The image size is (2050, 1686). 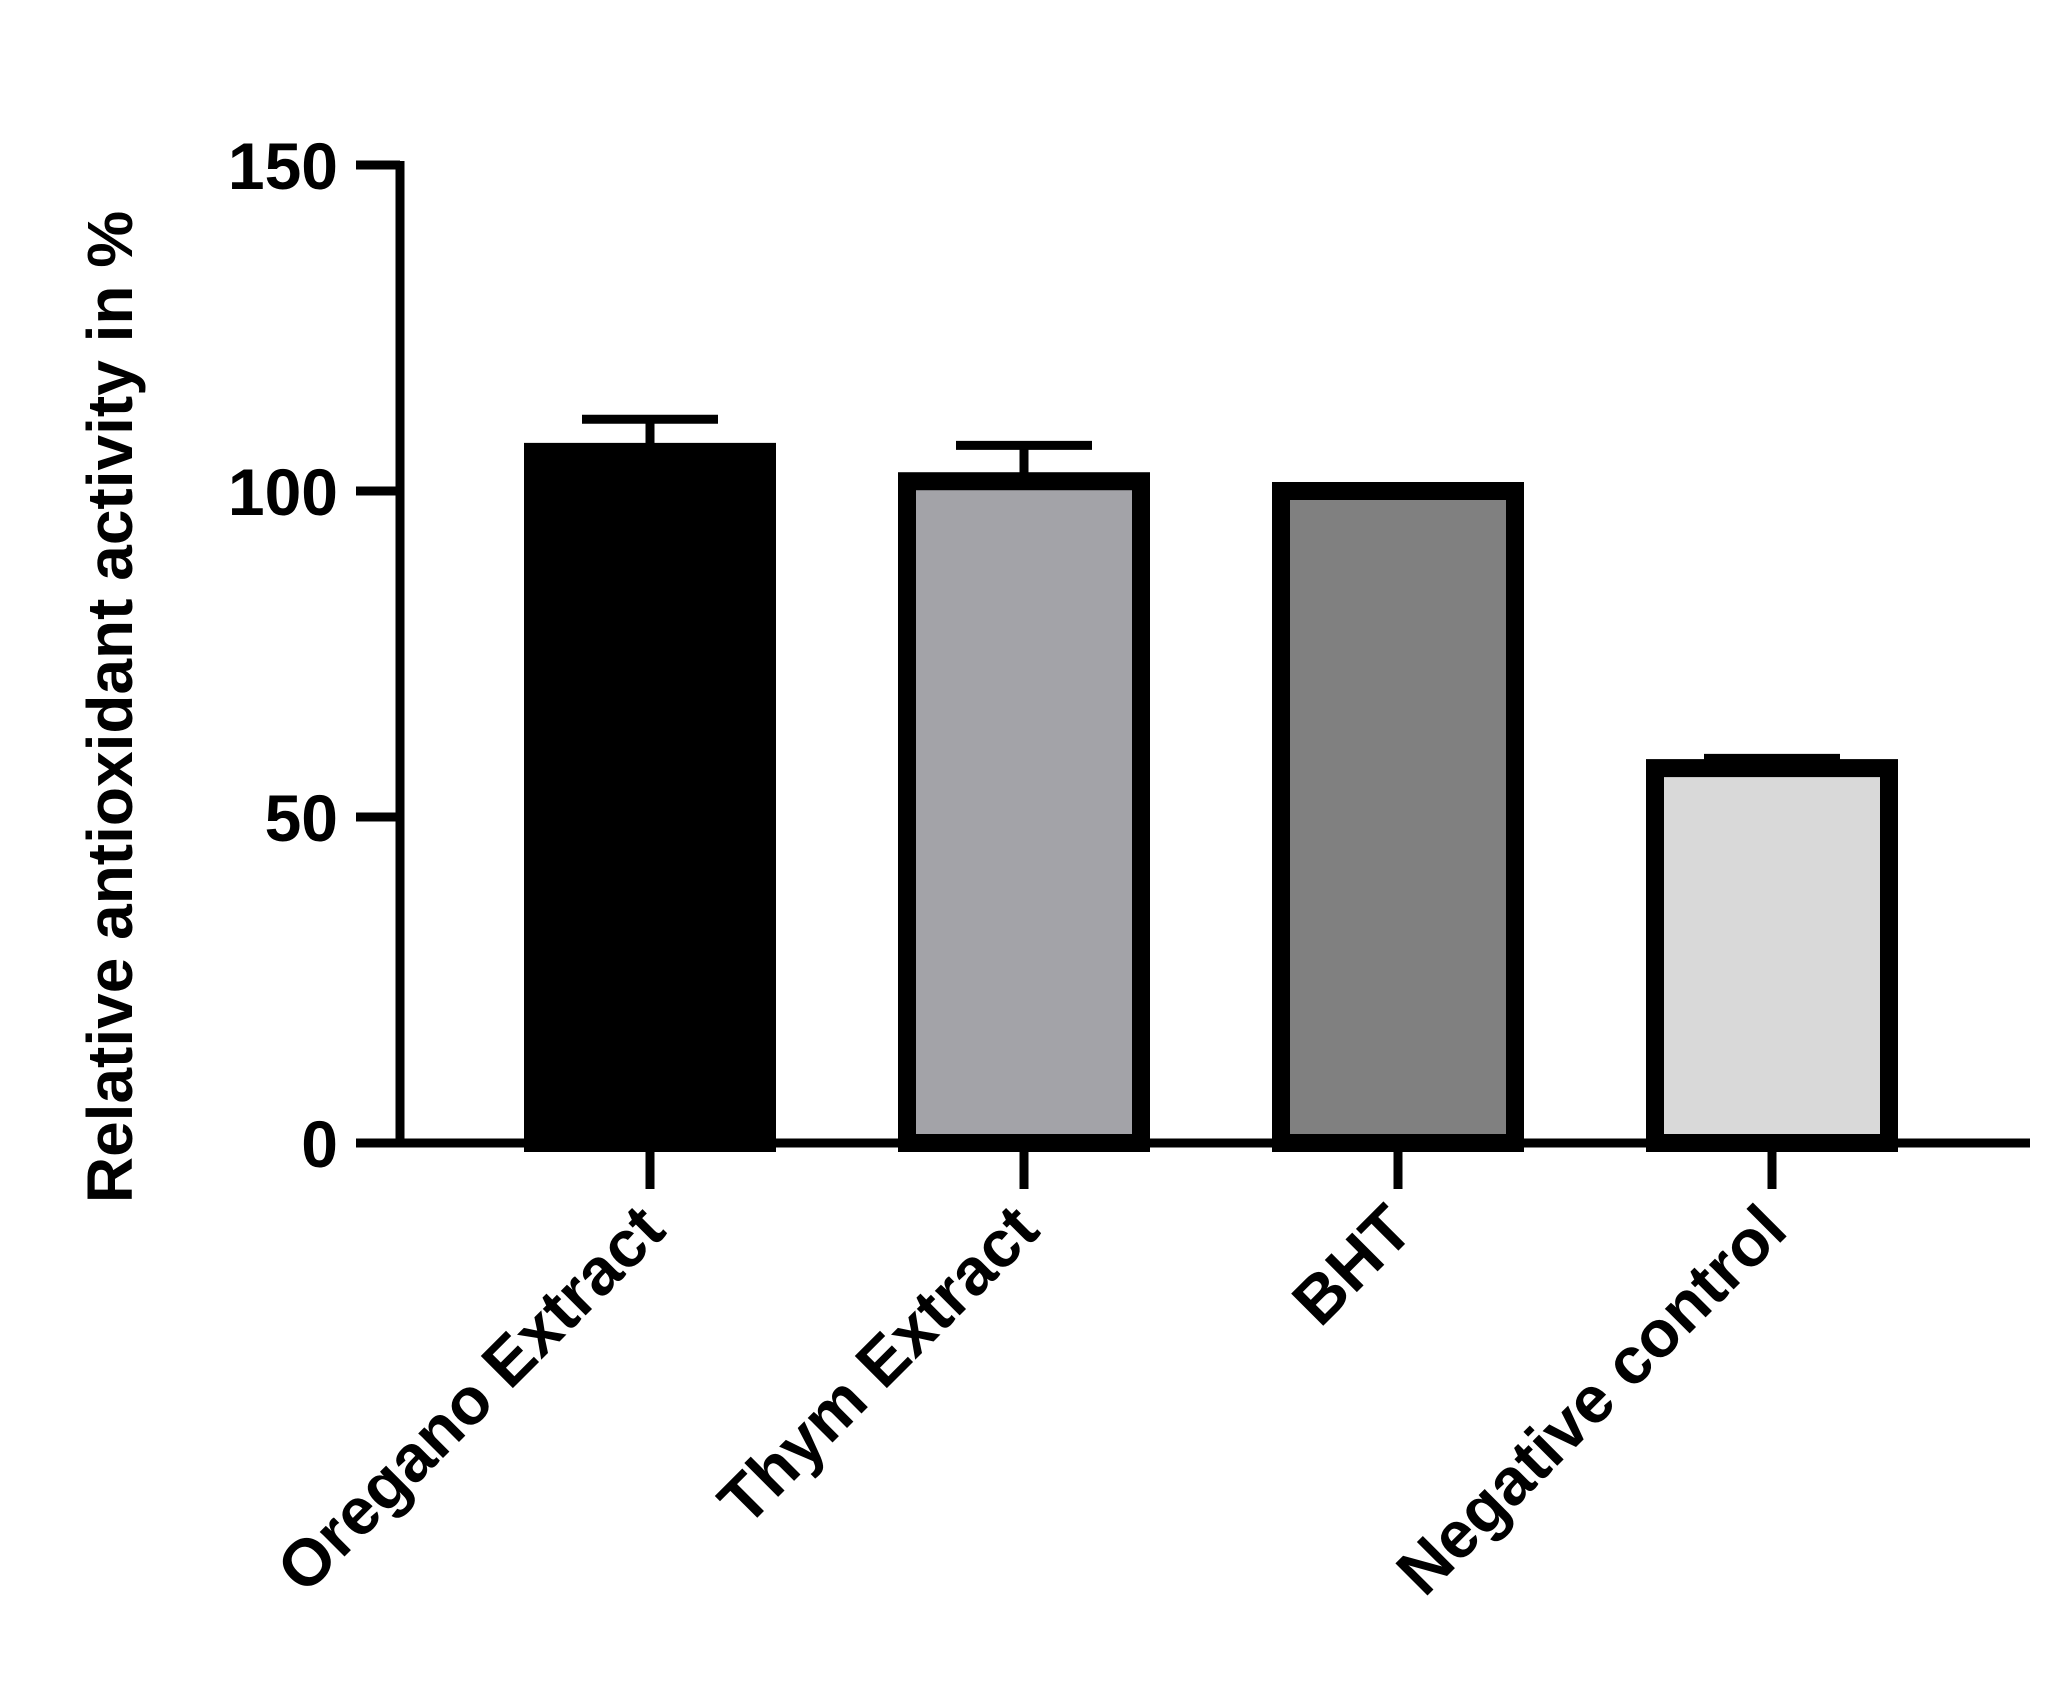 What do you see at coordinates (1352, 1265) in the screenshot?
I see `x-tick-label: BHT` at bounding box center [1352, 1265].